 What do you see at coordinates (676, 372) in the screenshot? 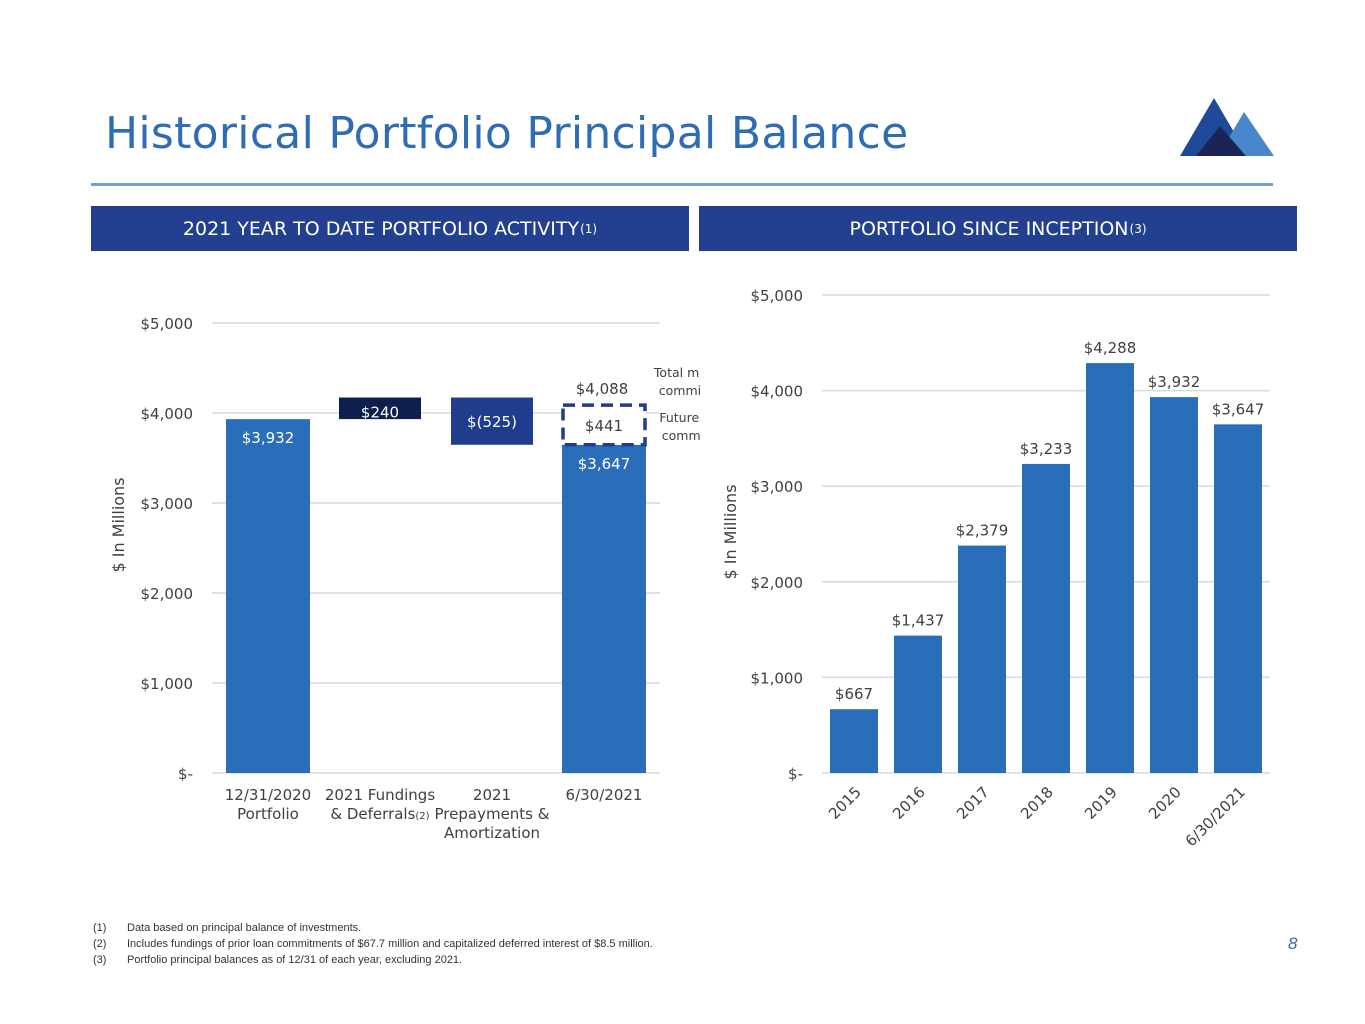
I see `annotation-text: Total maximum` at bounding box center [676, 372].